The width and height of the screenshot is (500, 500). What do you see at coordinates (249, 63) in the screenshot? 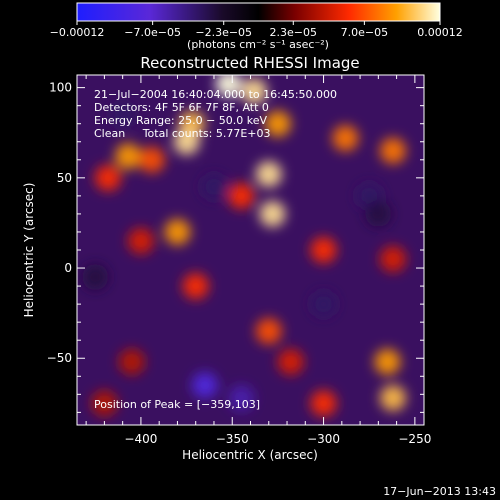
I see `chart-title: Reconstructed RHESSI Image` at bounding box center [249, 63].